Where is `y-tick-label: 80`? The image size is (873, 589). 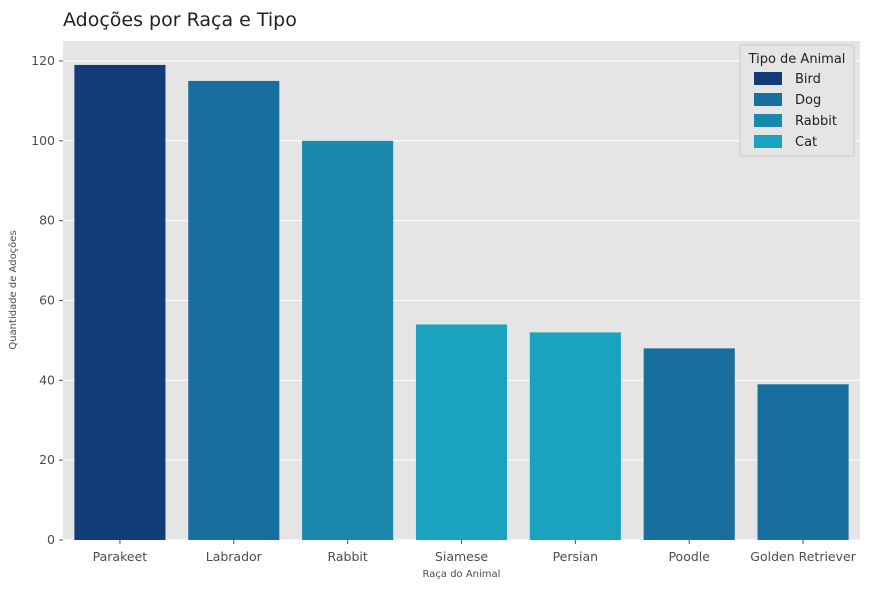 y-tick-label: 80 is located at coordinates (47, 220).